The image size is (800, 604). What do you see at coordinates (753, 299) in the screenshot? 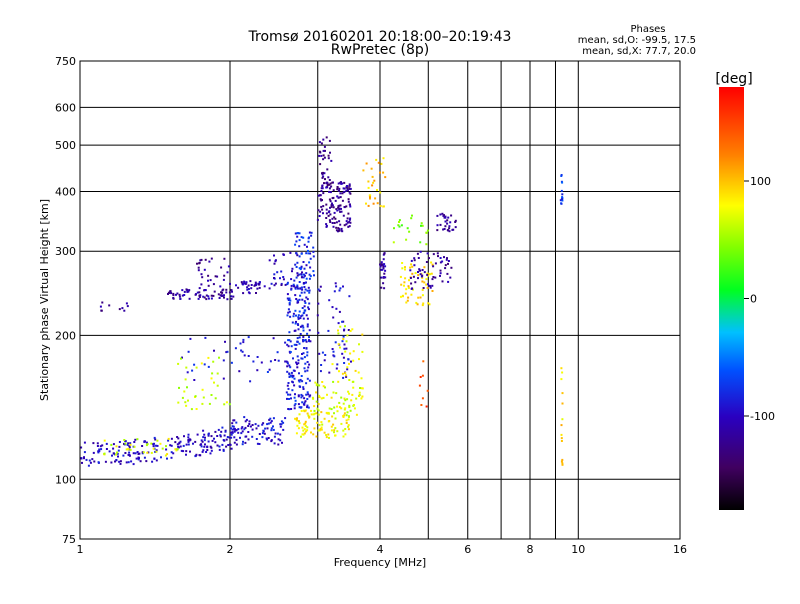
I see `colorbar-tick-label: 0` at bounding box center [753, 299].